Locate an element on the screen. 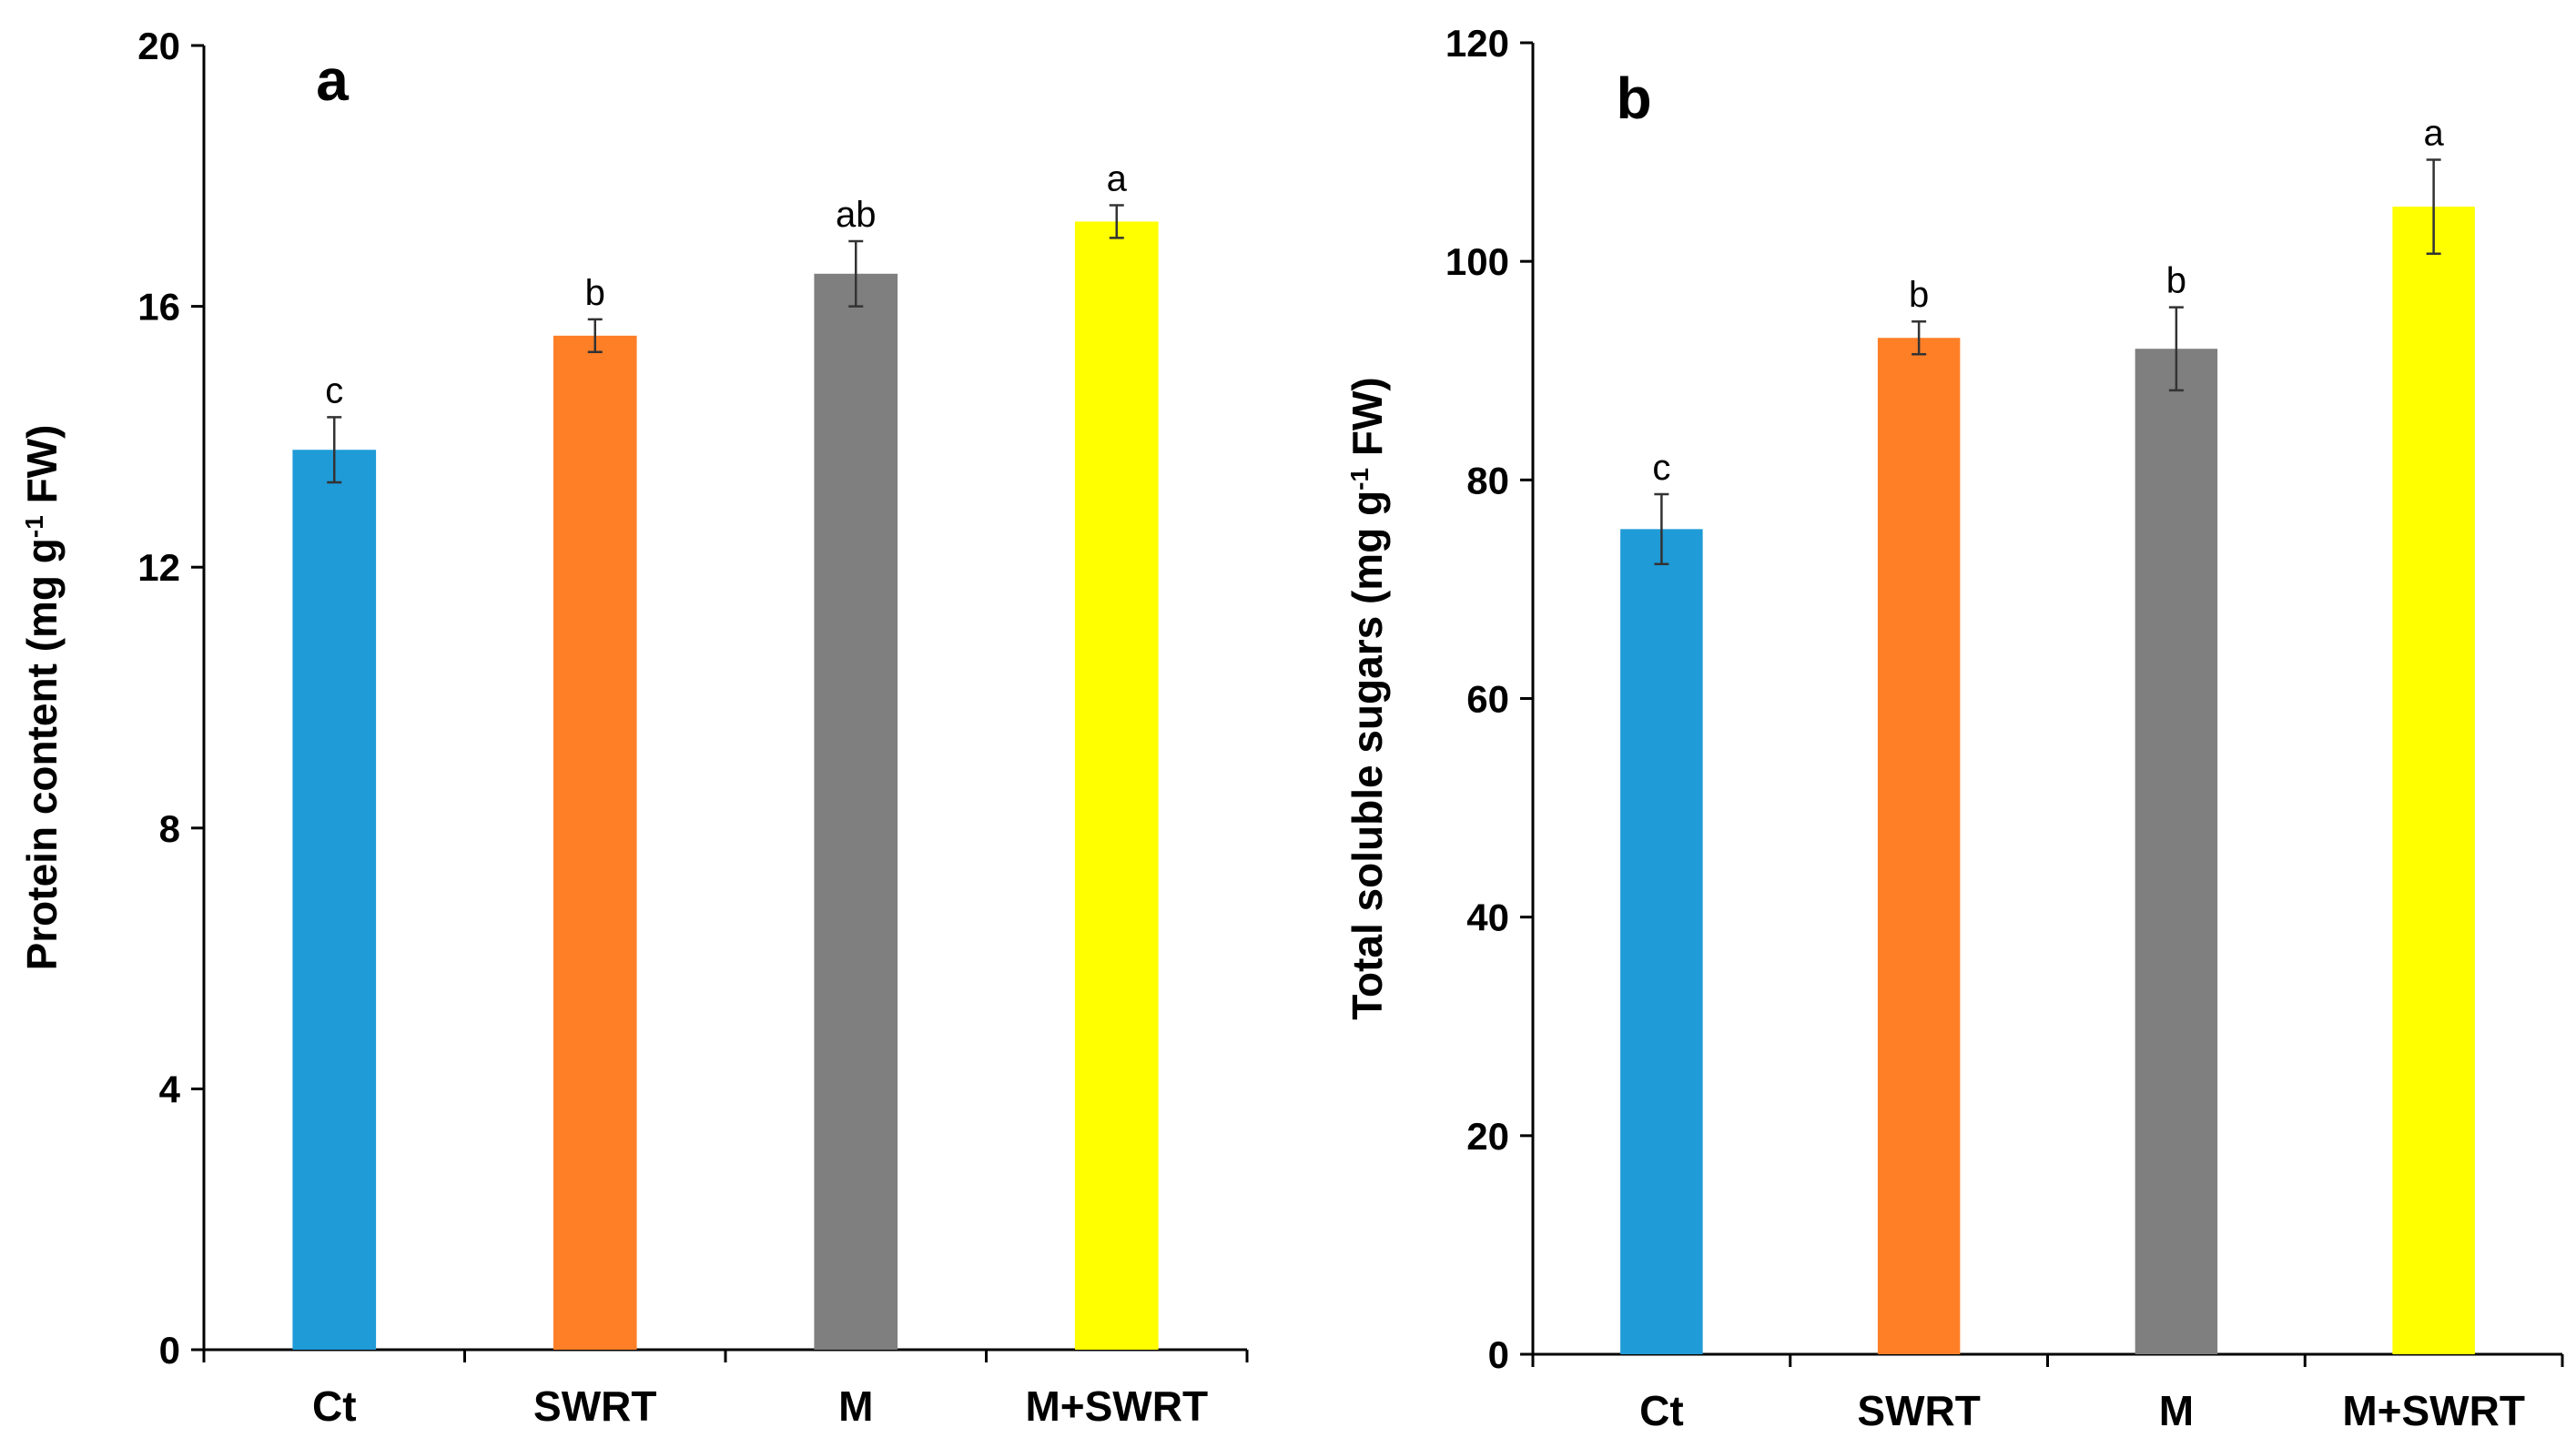  y-tick-label: 12 is located at coordinates (158, 568).